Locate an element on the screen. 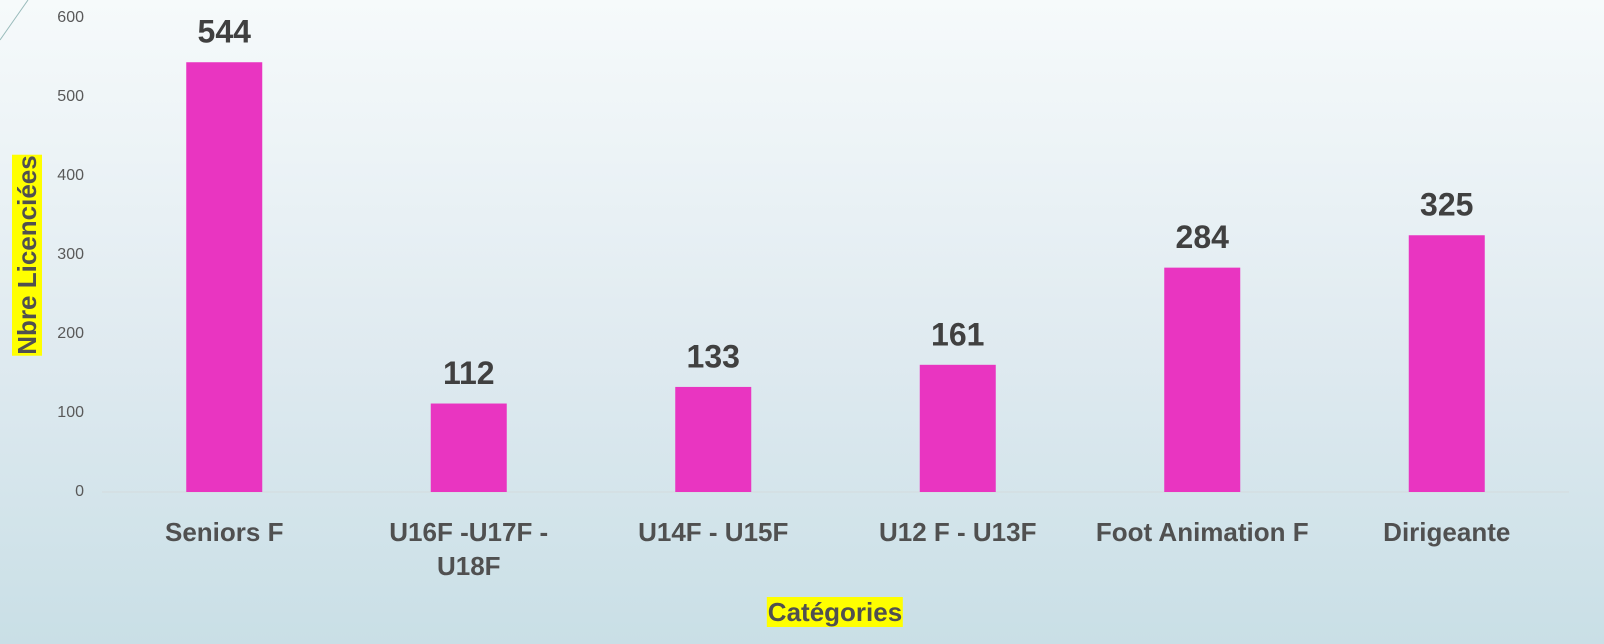 This screenshot has height=644, width=1604. y-tick-label: 0 is located at coordinates (79, 491).